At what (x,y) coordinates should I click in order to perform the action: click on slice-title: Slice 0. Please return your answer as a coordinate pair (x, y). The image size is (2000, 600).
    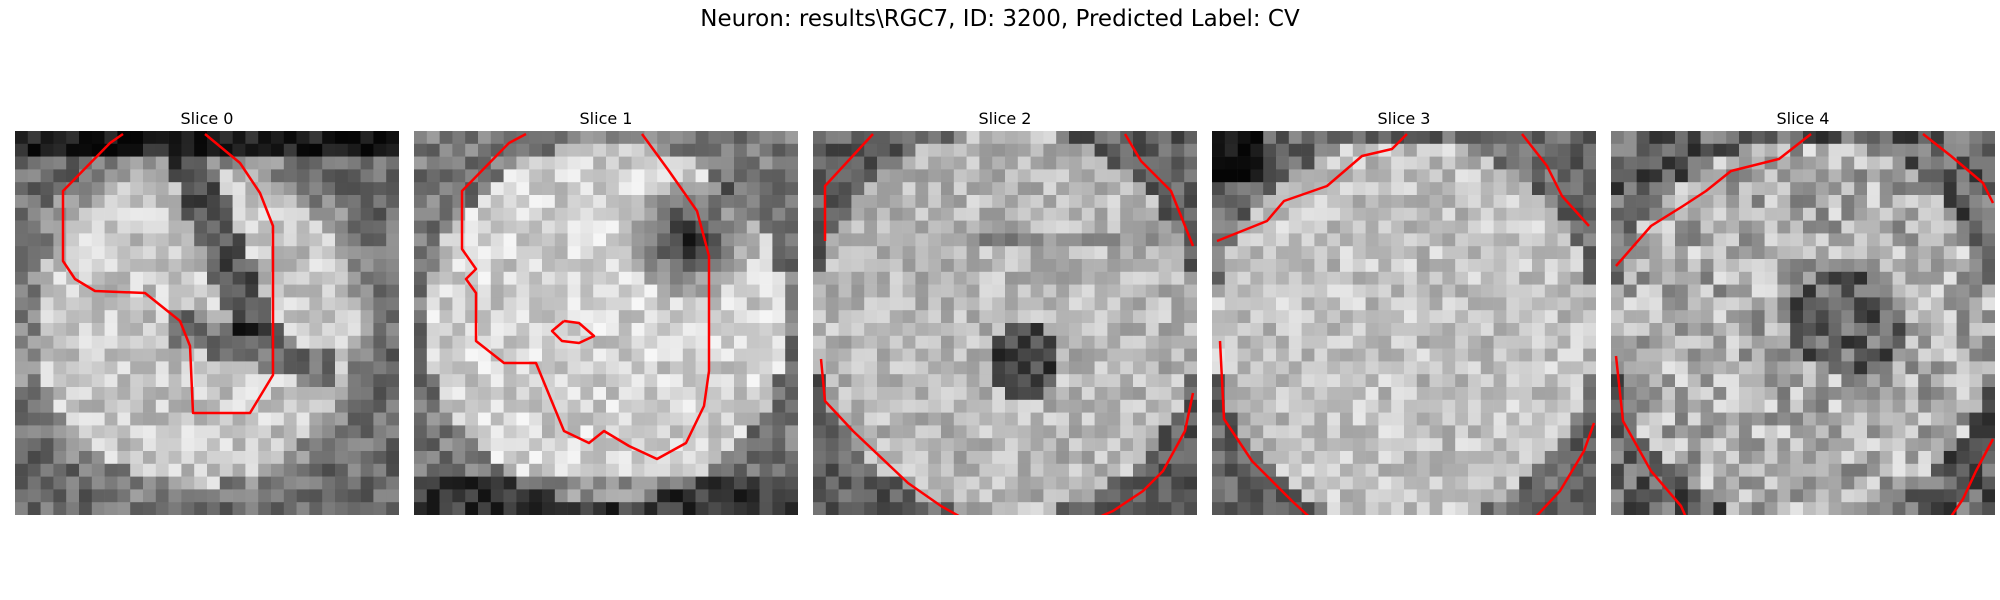
    Looking at the image, I should click on (207, 118).